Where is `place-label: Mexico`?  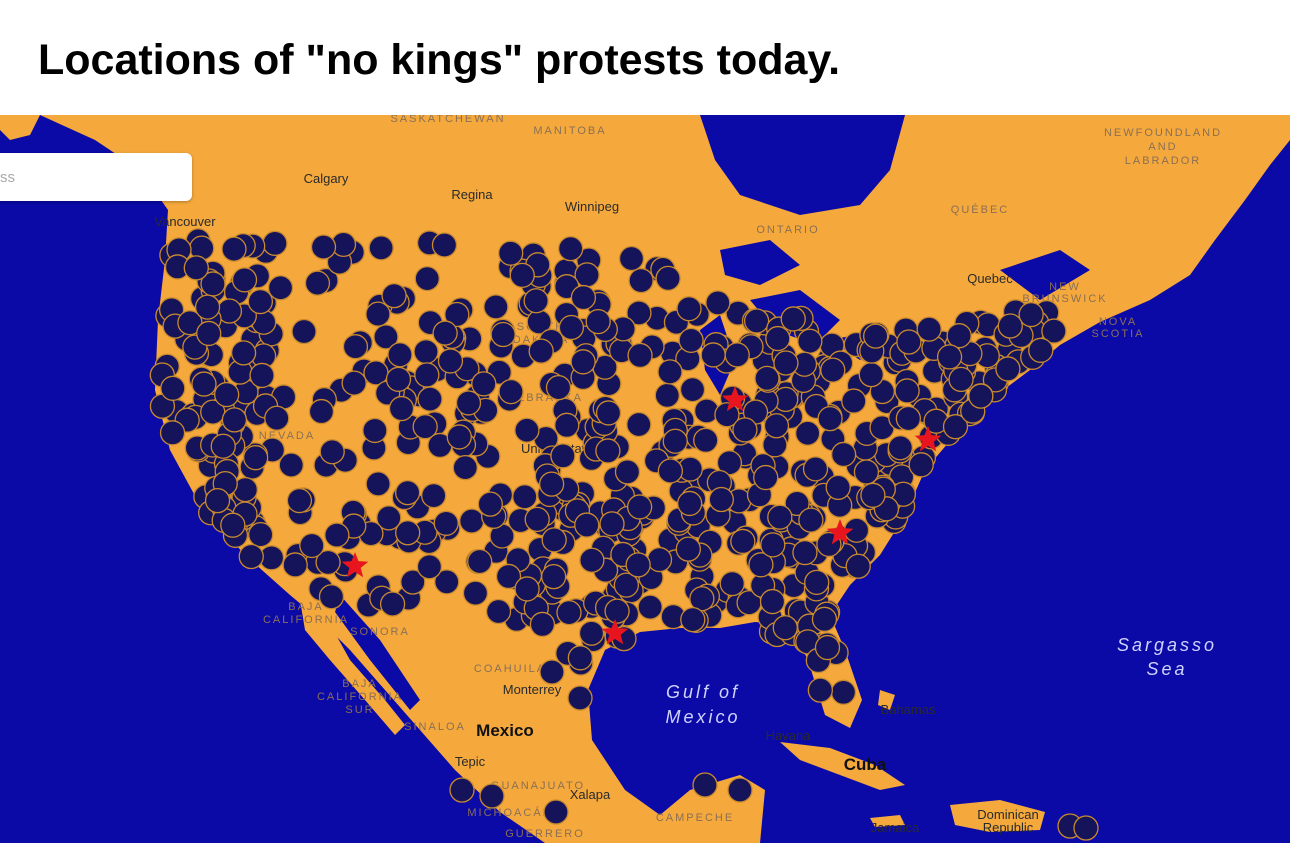
place-label: Mexico is located at coordinates (505, 730).